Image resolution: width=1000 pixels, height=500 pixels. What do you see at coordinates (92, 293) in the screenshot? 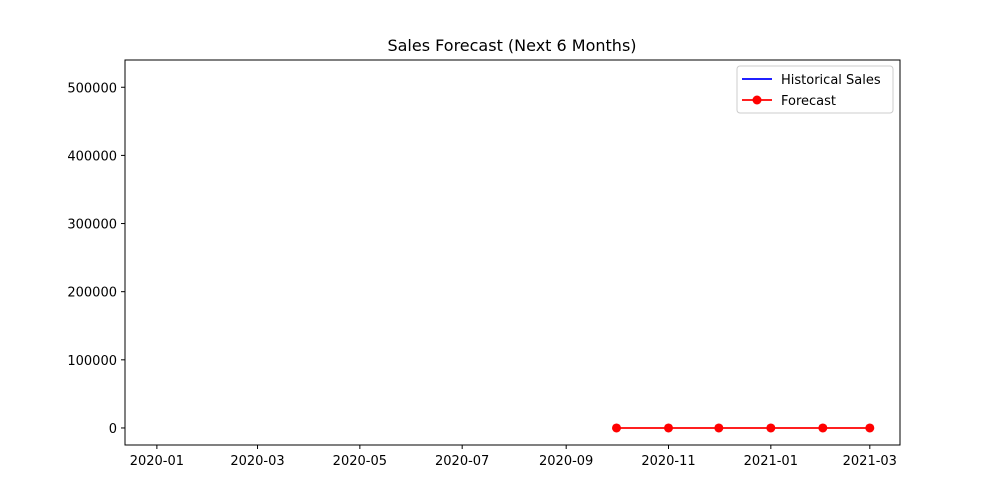
I see `y-tick-label: 200000` at bounding box center [92, 293].